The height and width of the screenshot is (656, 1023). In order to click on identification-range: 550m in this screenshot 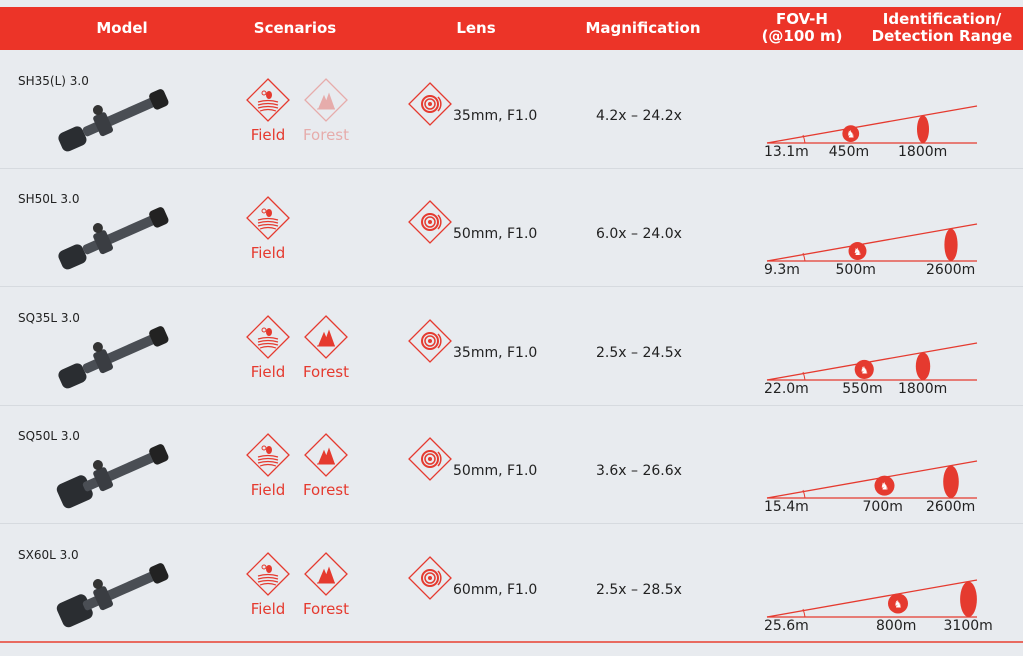, I will do `click(862, 388)`.